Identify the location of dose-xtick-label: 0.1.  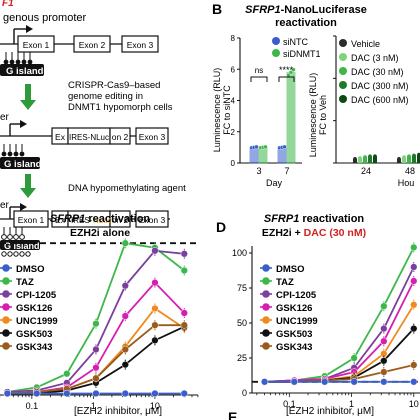
(289, 404).